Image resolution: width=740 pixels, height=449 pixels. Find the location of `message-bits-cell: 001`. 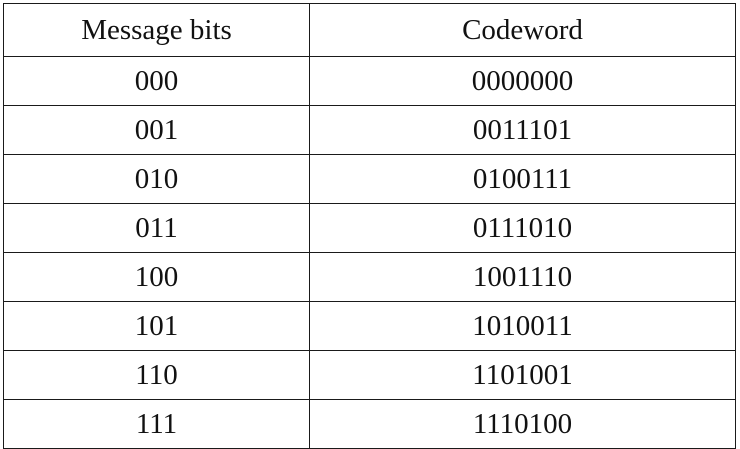

message-bits-cell: 001 is located at coordinates (156, 130).